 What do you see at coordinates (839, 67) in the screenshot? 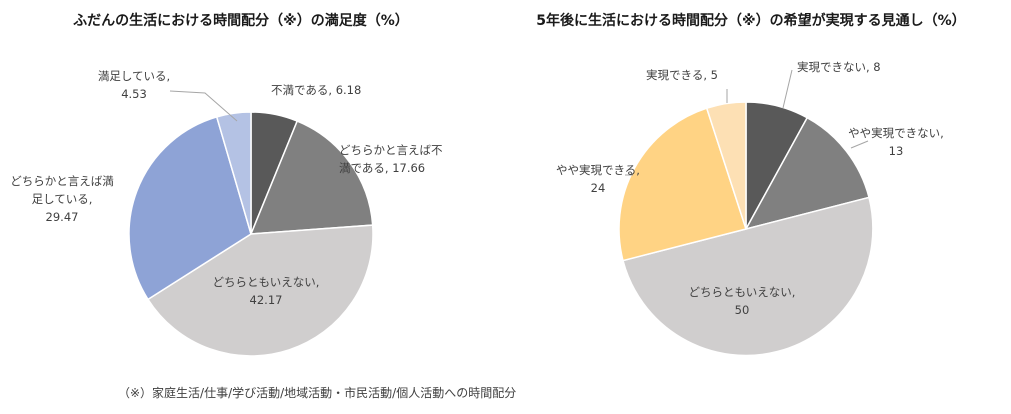
I see `slice-label: 実現できない, 8` at bounding box center [839, 67].